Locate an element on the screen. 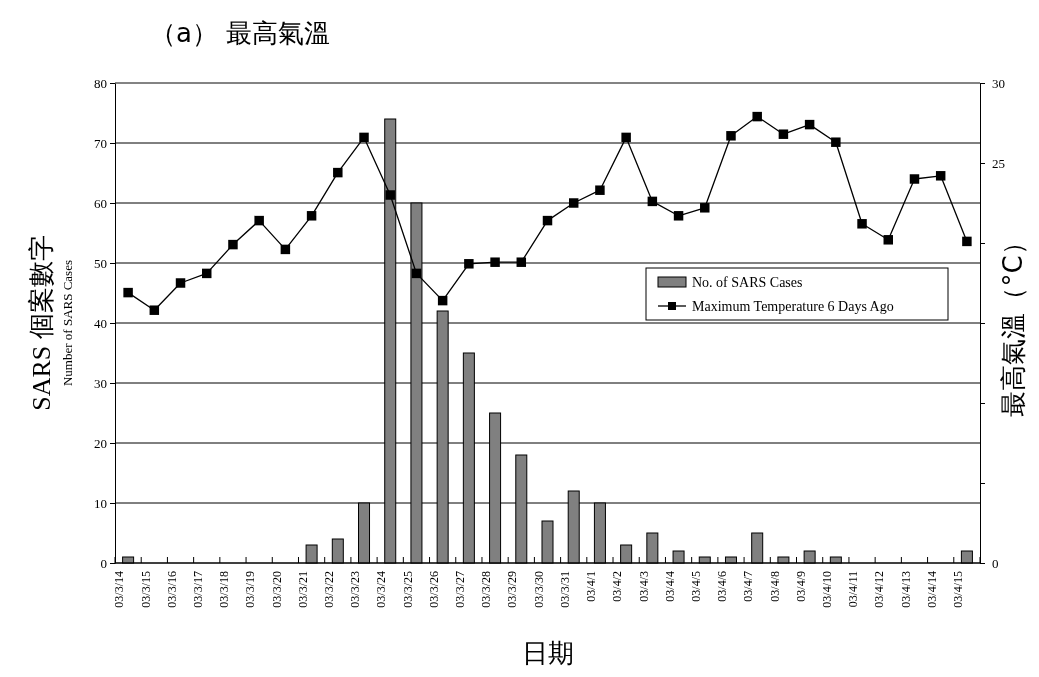 Image resolution: width=1039 pixels, height=677 pixels. x-tick-label: 03/3/18 is located at coordinates (224, 589).